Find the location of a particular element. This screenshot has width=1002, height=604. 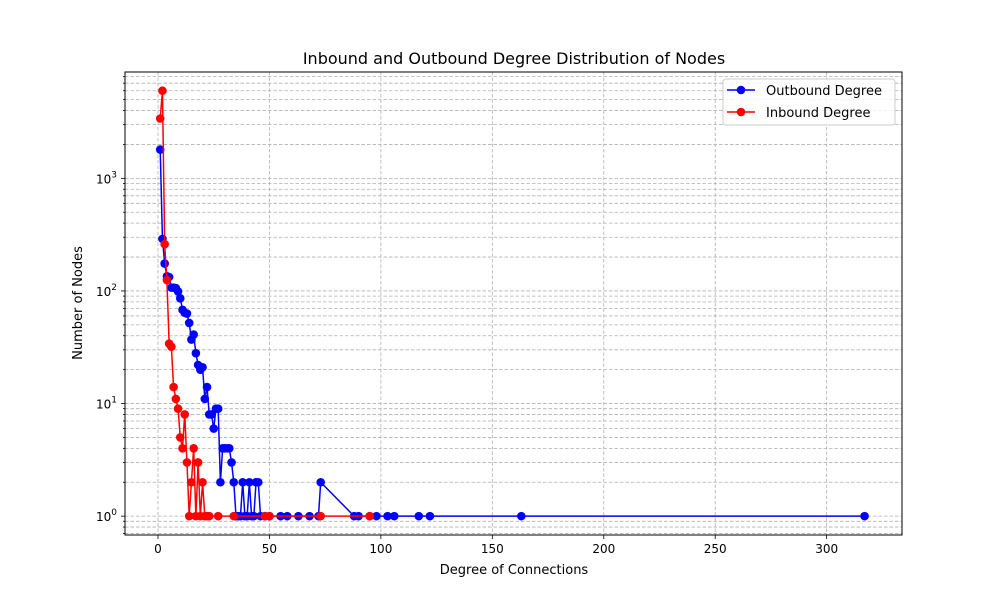

y-tick-label: 10¹ is located at coordinates (106, 404).